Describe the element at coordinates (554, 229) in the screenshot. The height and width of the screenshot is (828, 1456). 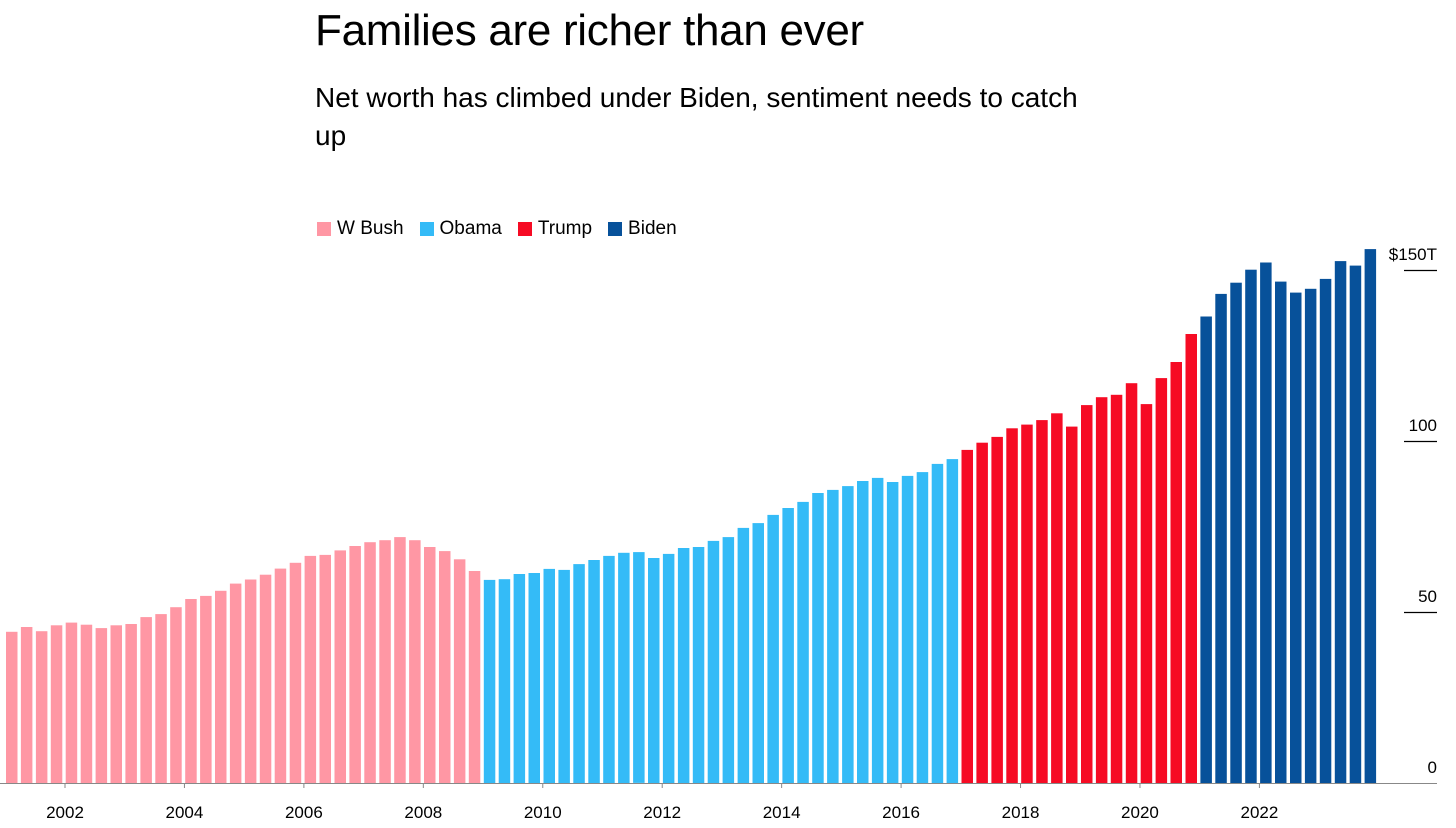
I see `legend-item-trump: Trump` at that location.